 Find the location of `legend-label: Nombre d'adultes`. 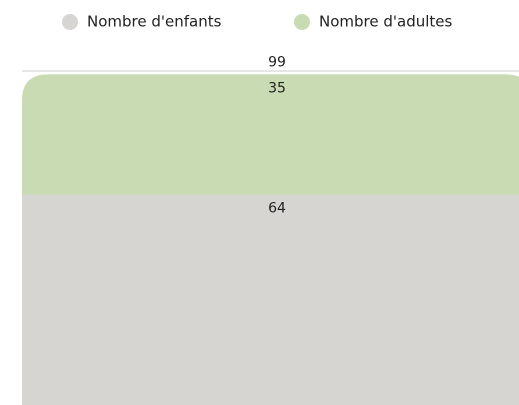

legend-label: Nombre d'adultes is located at coordinates (386, 22).